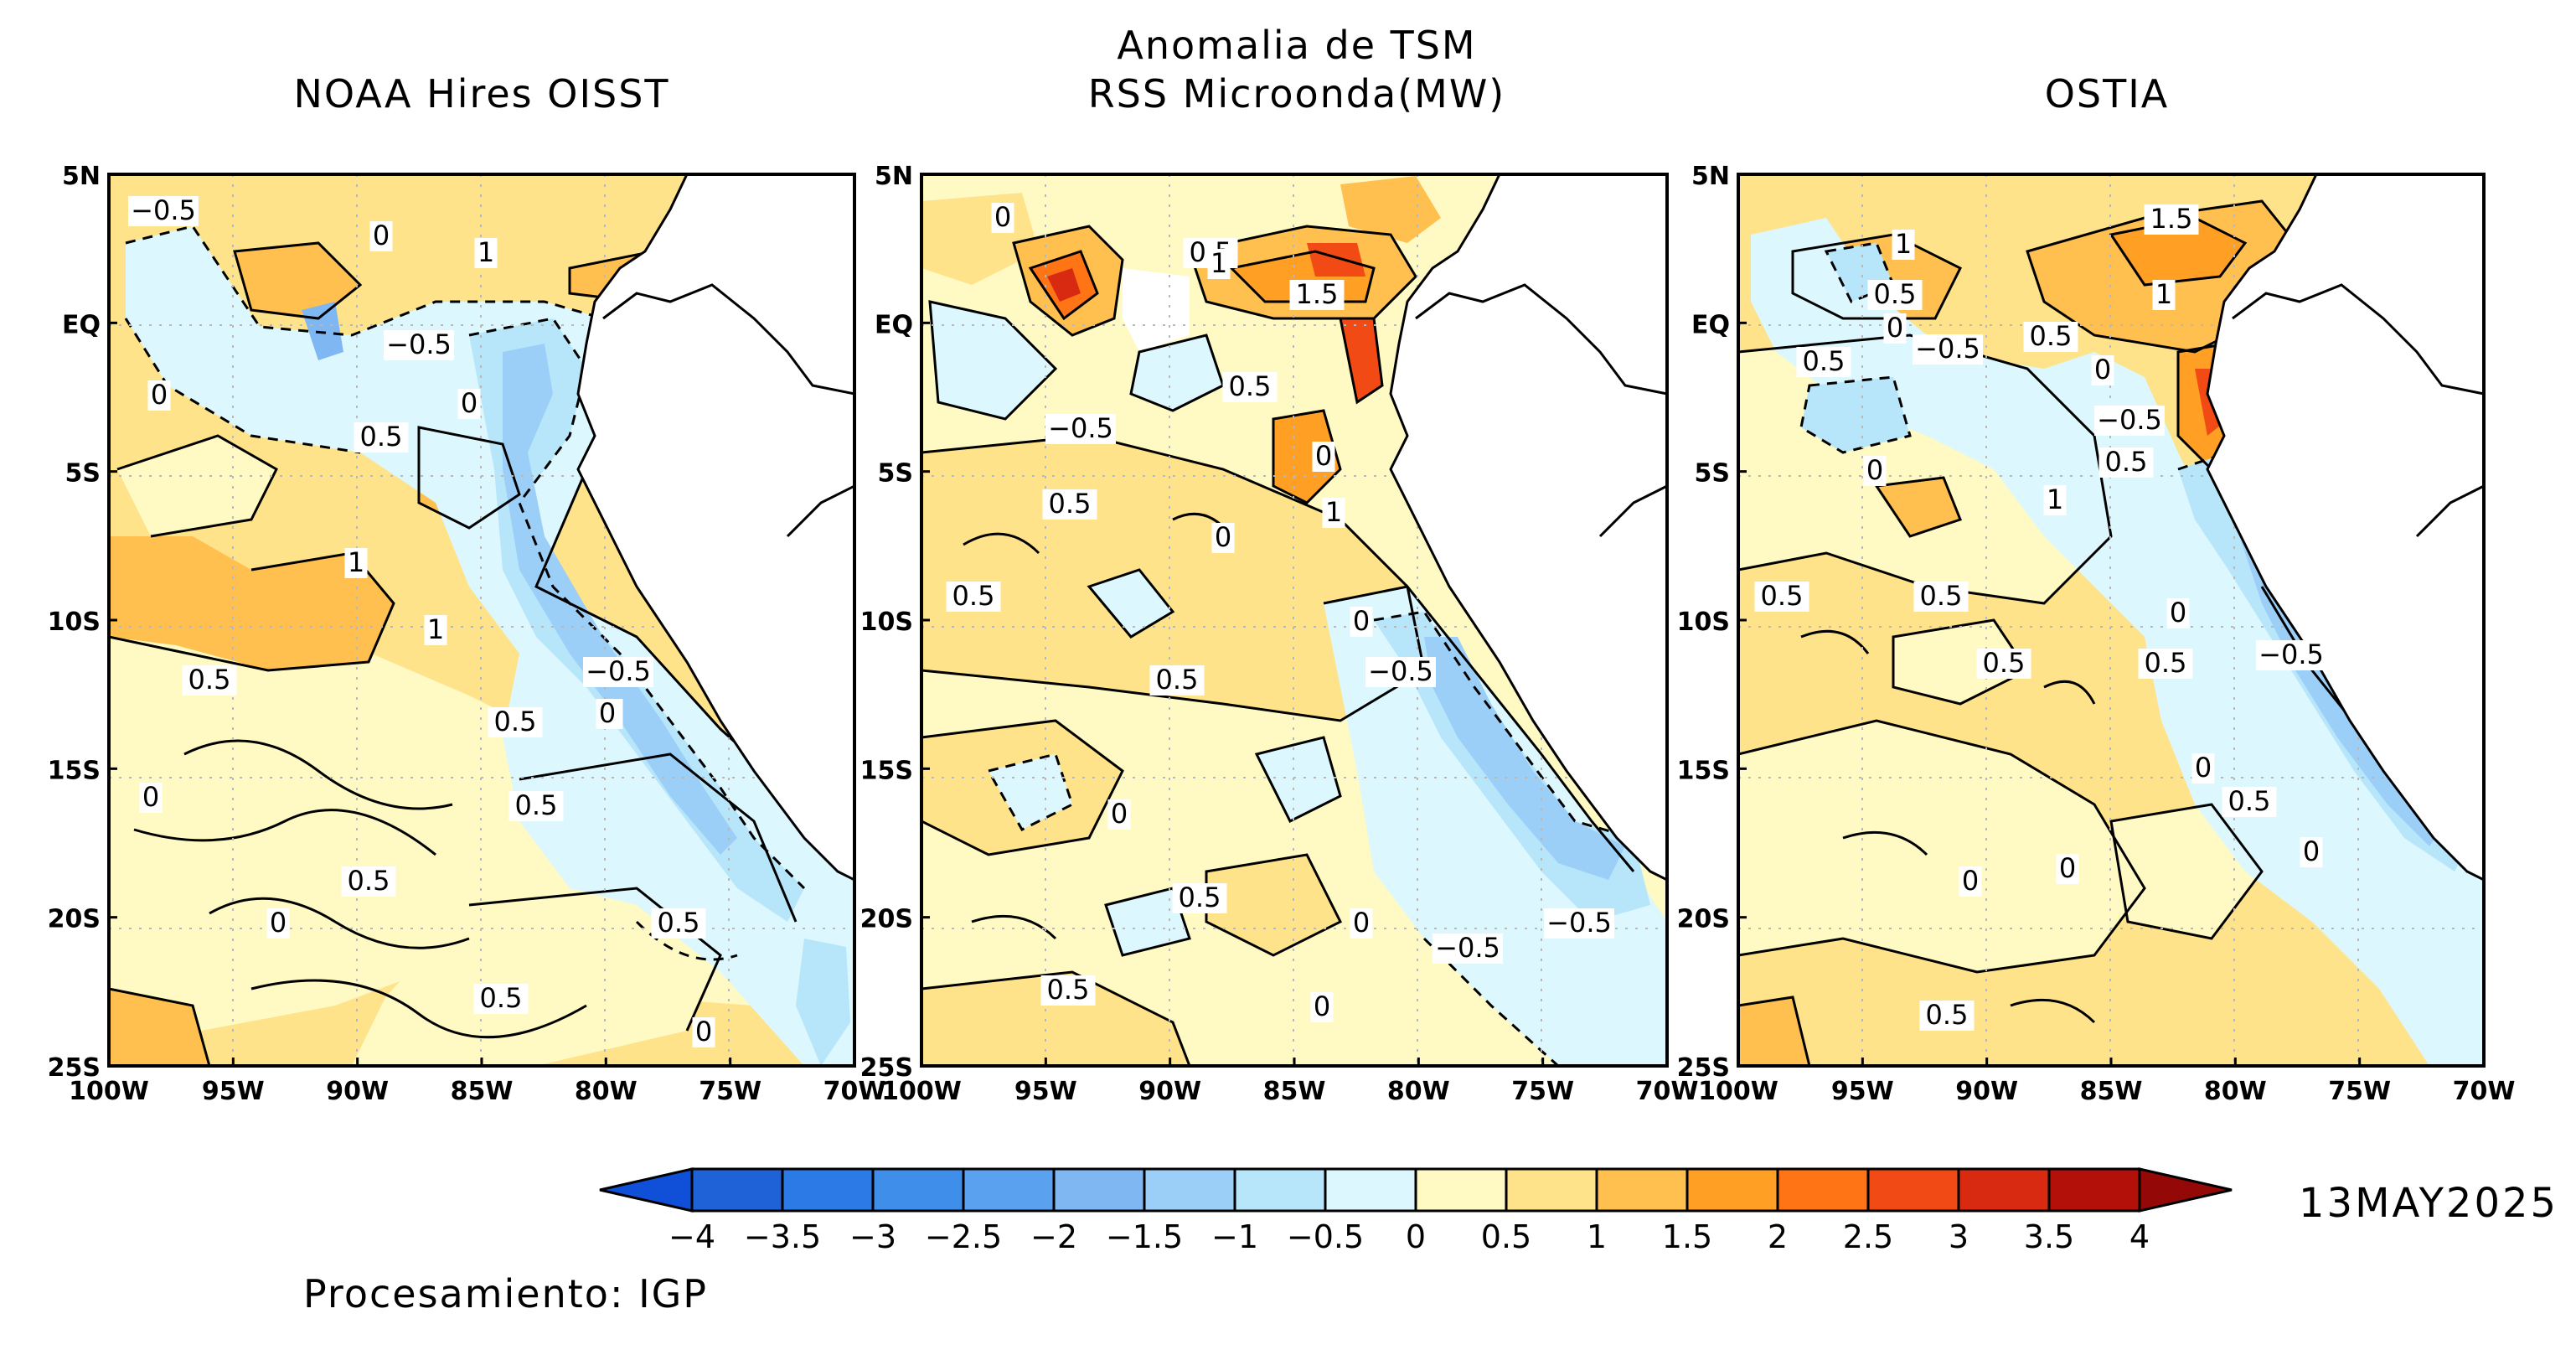 The width and height of the screenshot is (2576, 1355). Describe the element at coordinates (1144, 1236) in the screenshot. I see `colorbar-tick-label: −1.5` at that location.